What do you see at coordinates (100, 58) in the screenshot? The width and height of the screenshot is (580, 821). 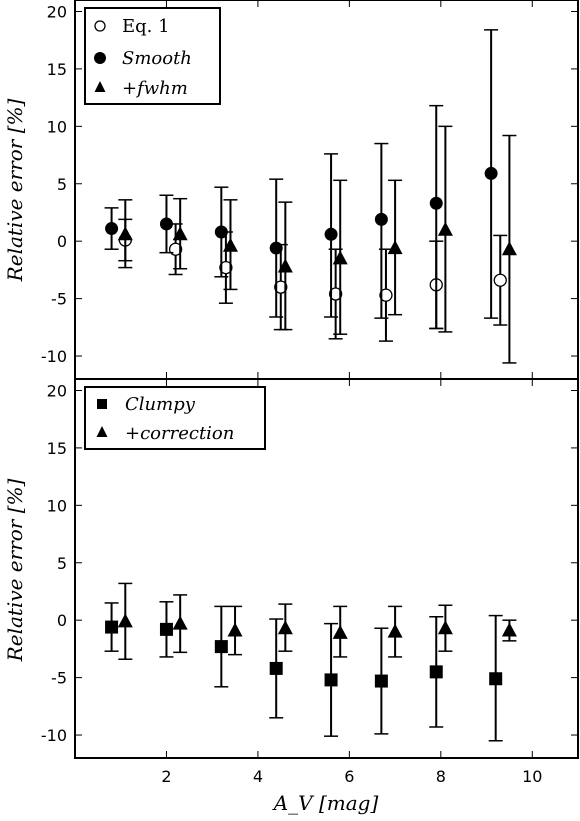 I see `legend-marker-smooth` at bounding box center [100, 58].